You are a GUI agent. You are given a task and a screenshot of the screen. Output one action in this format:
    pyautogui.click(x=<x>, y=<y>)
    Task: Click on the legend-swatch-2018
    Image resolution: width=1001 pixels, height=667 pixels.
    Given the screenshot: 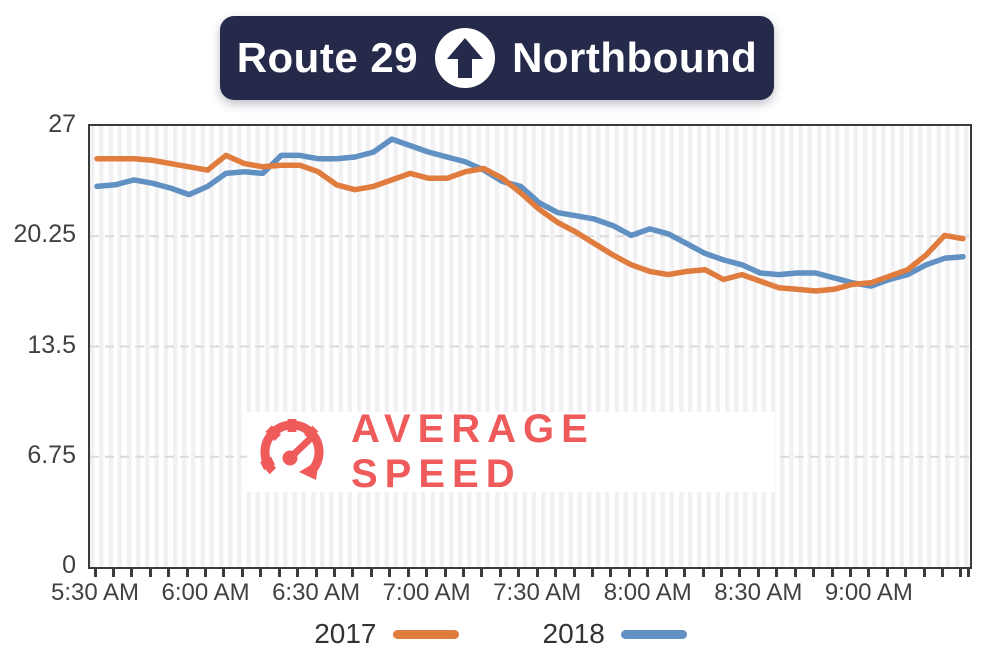 What is the action you would take?
    pyautogui.click(x=653, y=634)
    